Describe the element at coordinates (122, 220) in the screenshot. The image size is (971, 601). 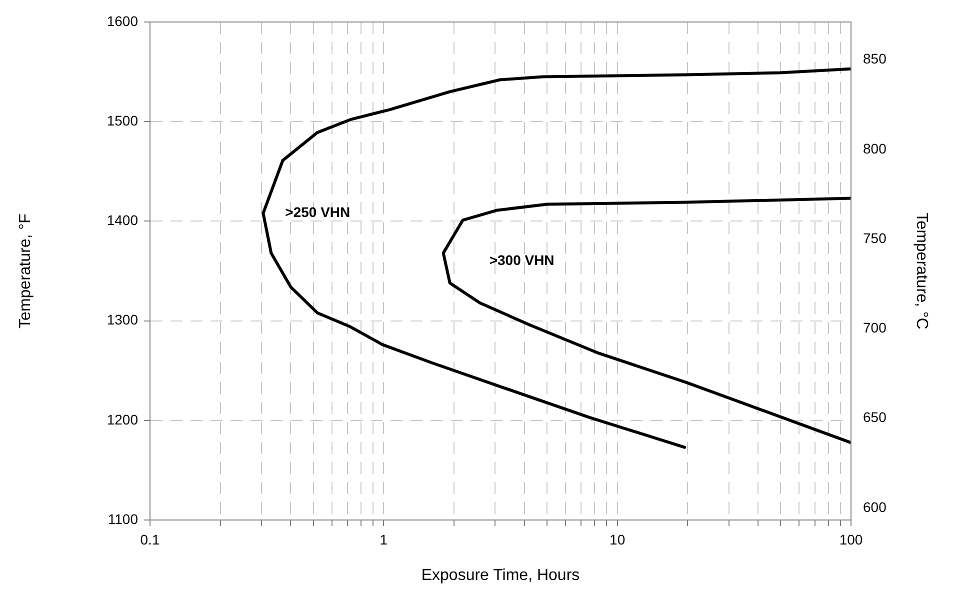
I see `y-tick-label: 1400` at that location.